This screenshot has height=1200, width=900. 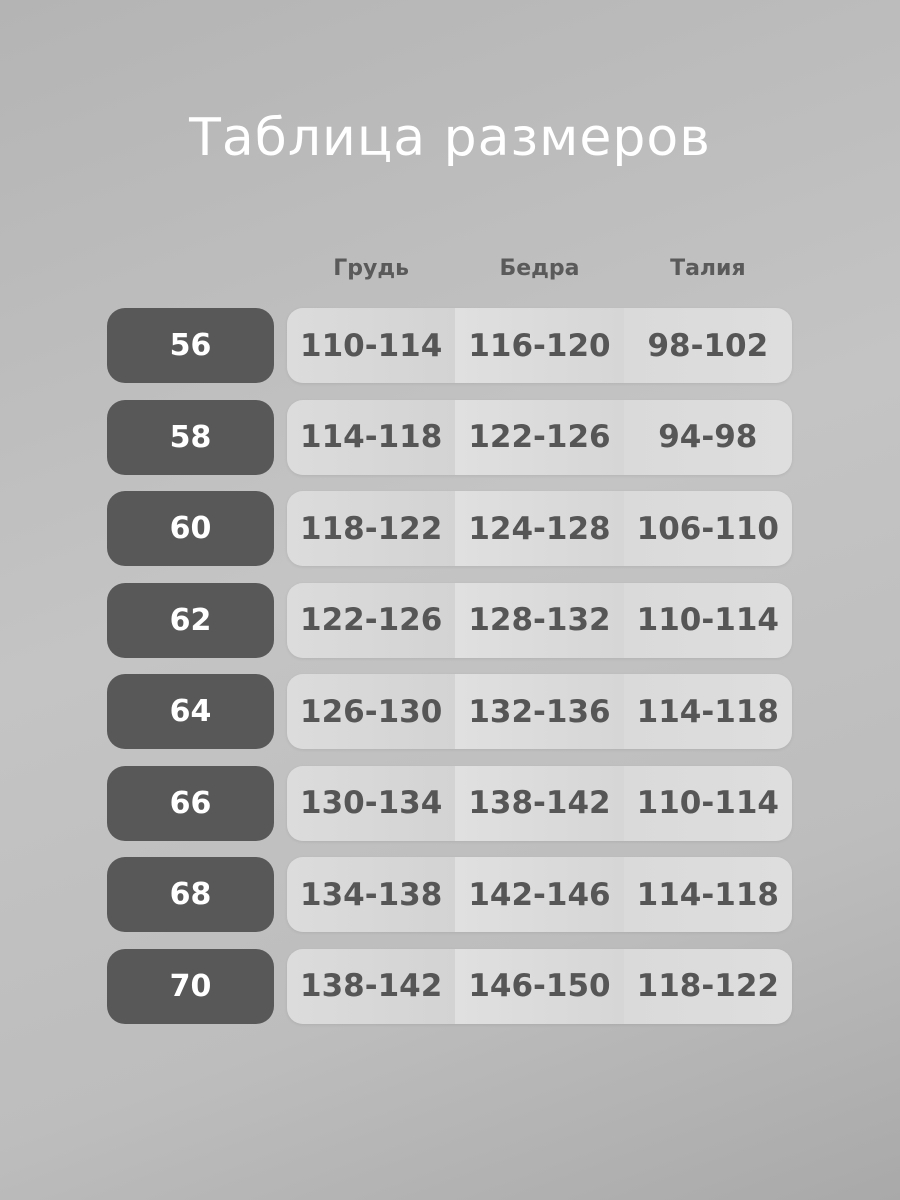 I want to click on table-row: 68 134-138 142-146 114-118, so click(x=449, y=894).